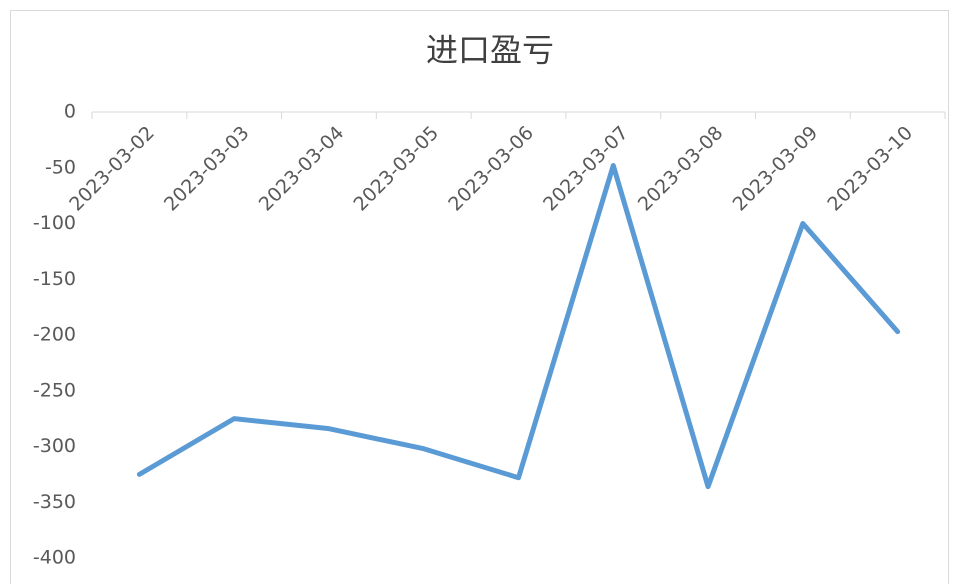  What do you see at coordinates (54, 390) in the screenshot?
I see `y-tick-label: -250` at bounding box center [54, 390].